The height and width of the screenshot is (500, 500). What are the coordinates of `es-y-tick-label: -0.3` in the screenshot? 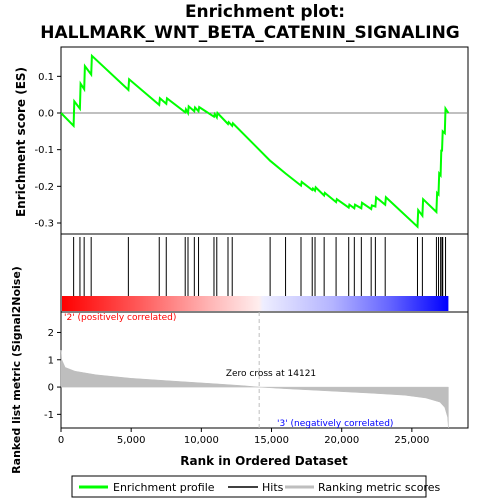 It's located at (44, 224).